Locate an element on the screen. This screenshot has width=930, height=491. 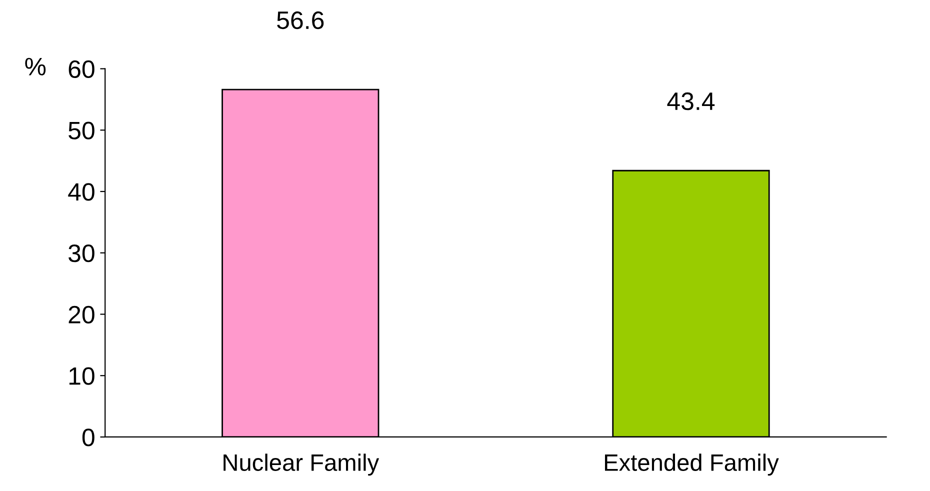
y-tick-label: 10 is located at coordinates (81, 376).